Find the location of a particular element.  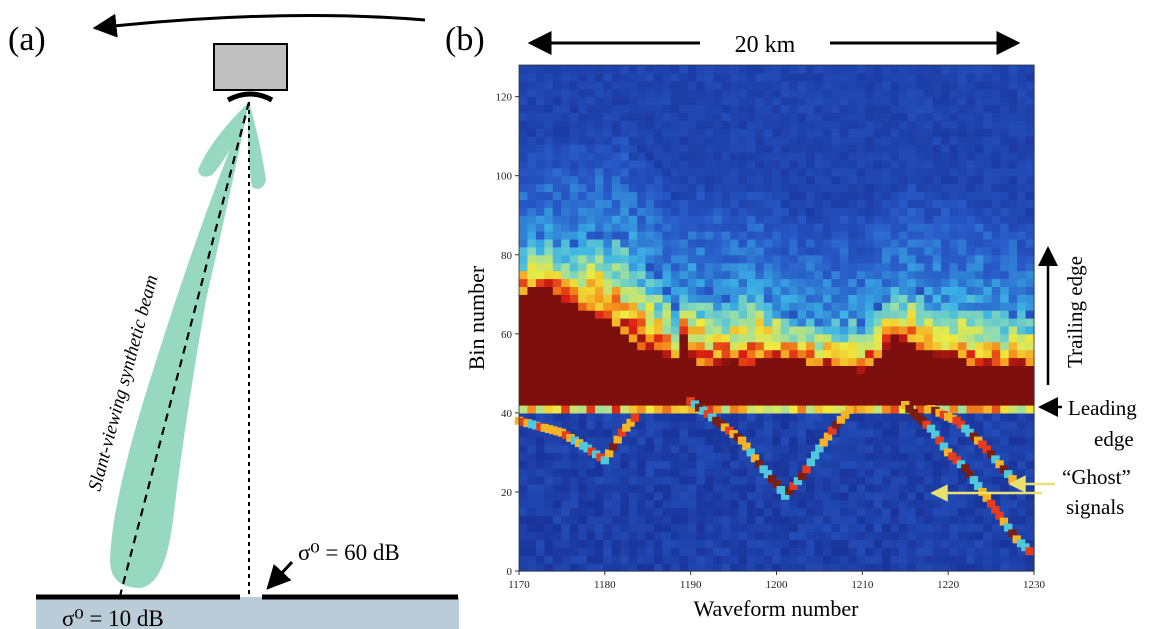

slant-beam is located at coordinates (179, 345).